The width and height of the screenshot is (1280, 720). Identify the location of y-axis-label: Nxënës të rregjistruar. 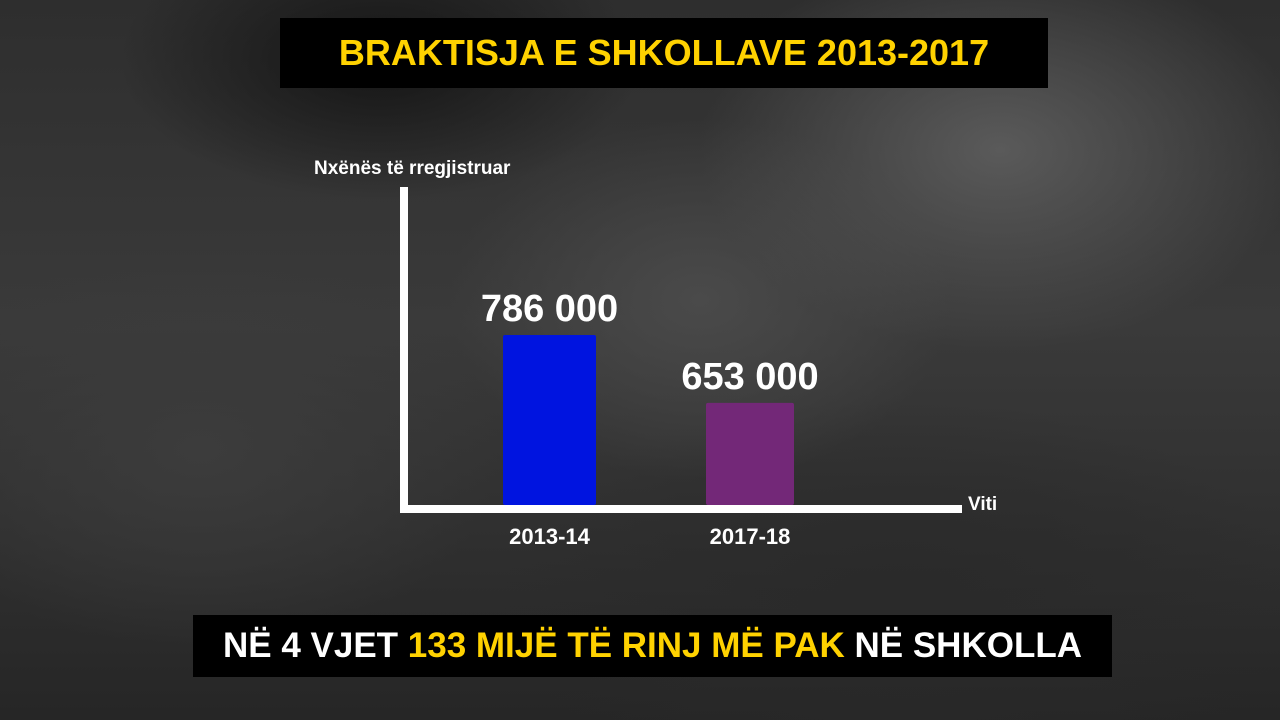
(412, 168).